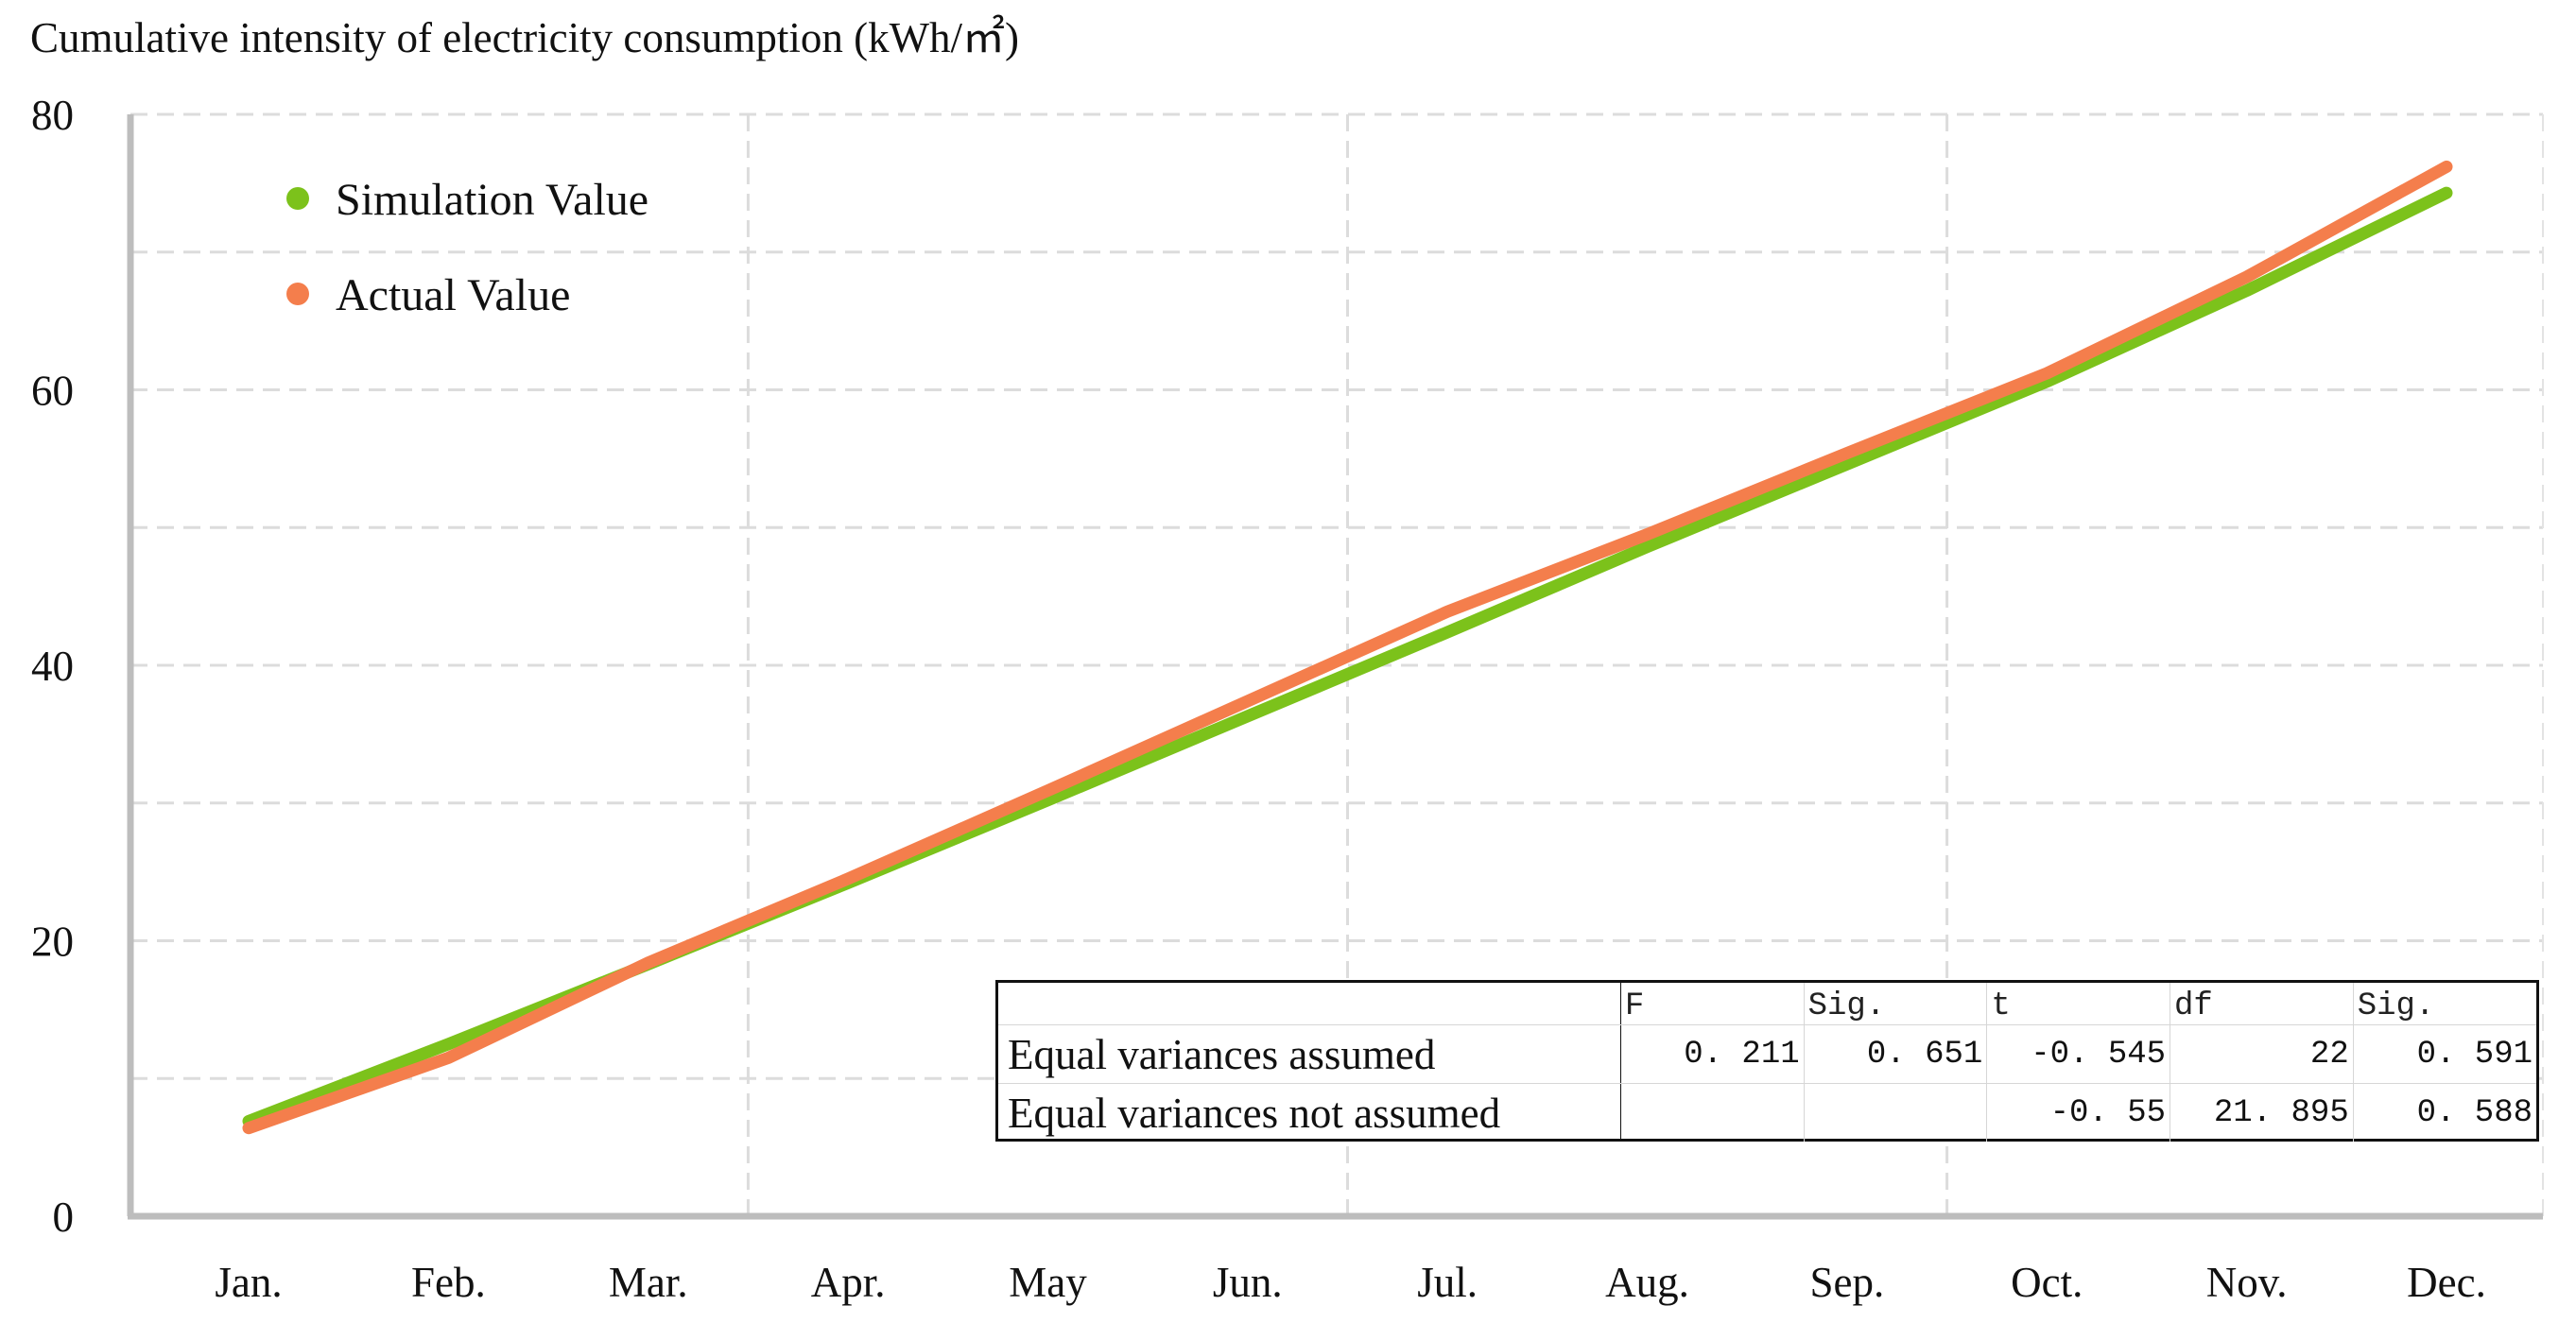  Describe the element at coordinates (2444, 1054) in the screenshot. I see `cell-sig-2tailed: 0. 591` at that location.